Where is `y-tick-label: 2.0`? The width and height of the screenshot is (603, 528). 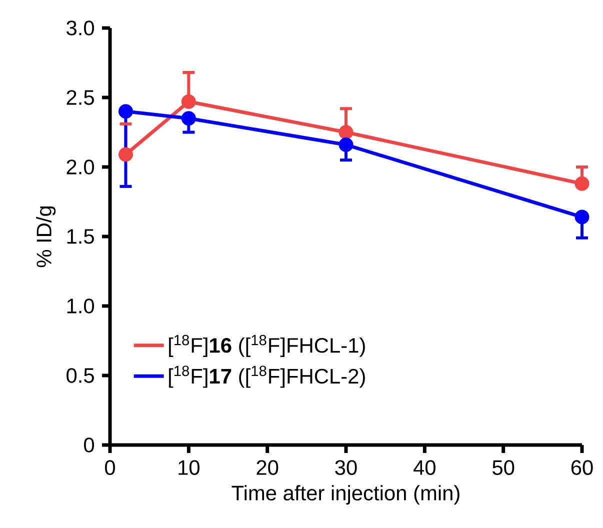
y-tick-label: 2.0 is located at coordinates (80, 167).